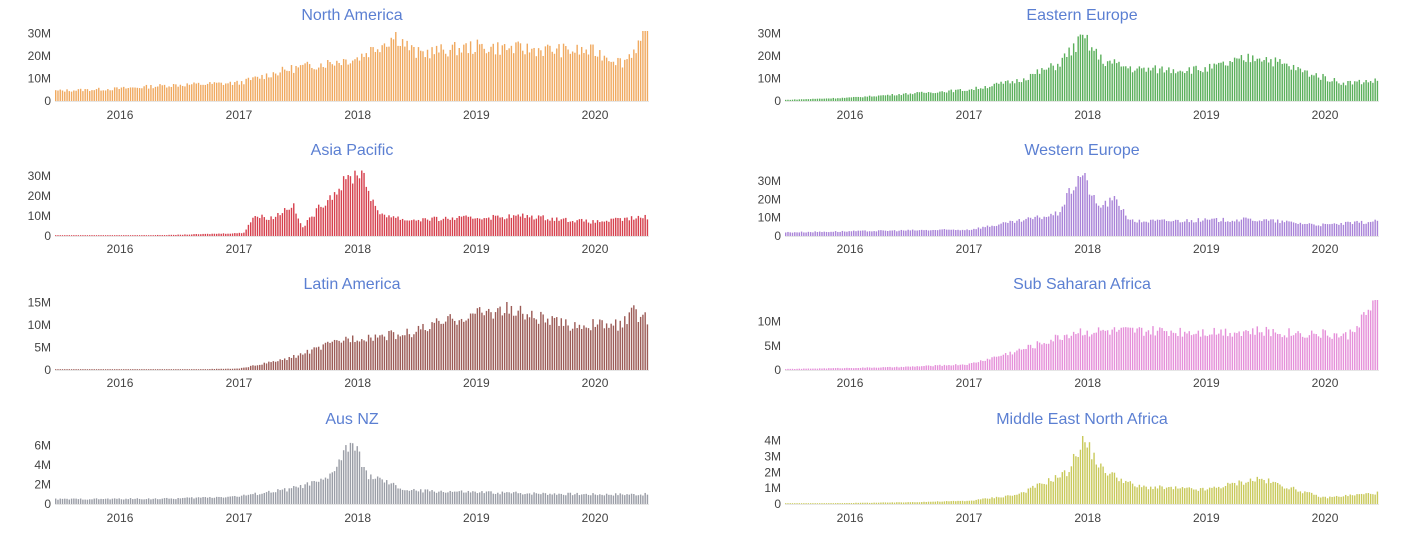 The width and height of the screenshot is (1414, 552). What do you see at coordinates (777, 504) in the screenshot?
I see `y-tick-label: 0` at bounding box center [777, 504].